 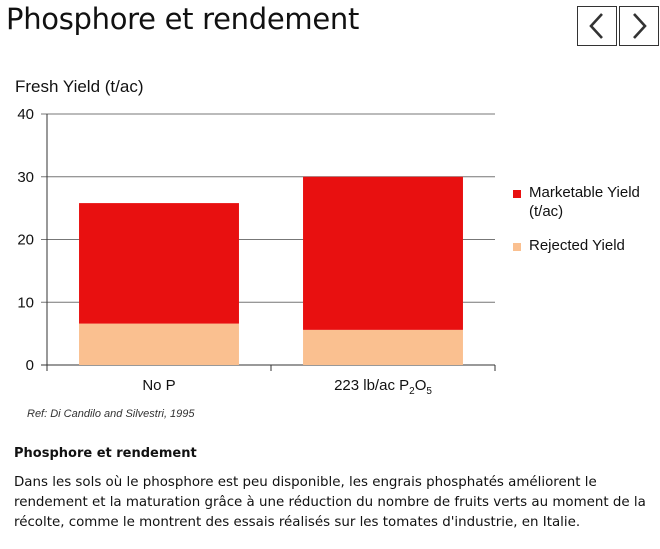 What do you see at coordinates (30, 365) in the screenshot?
I see `y-tick-label: 0` at bounding box center [30, 365].